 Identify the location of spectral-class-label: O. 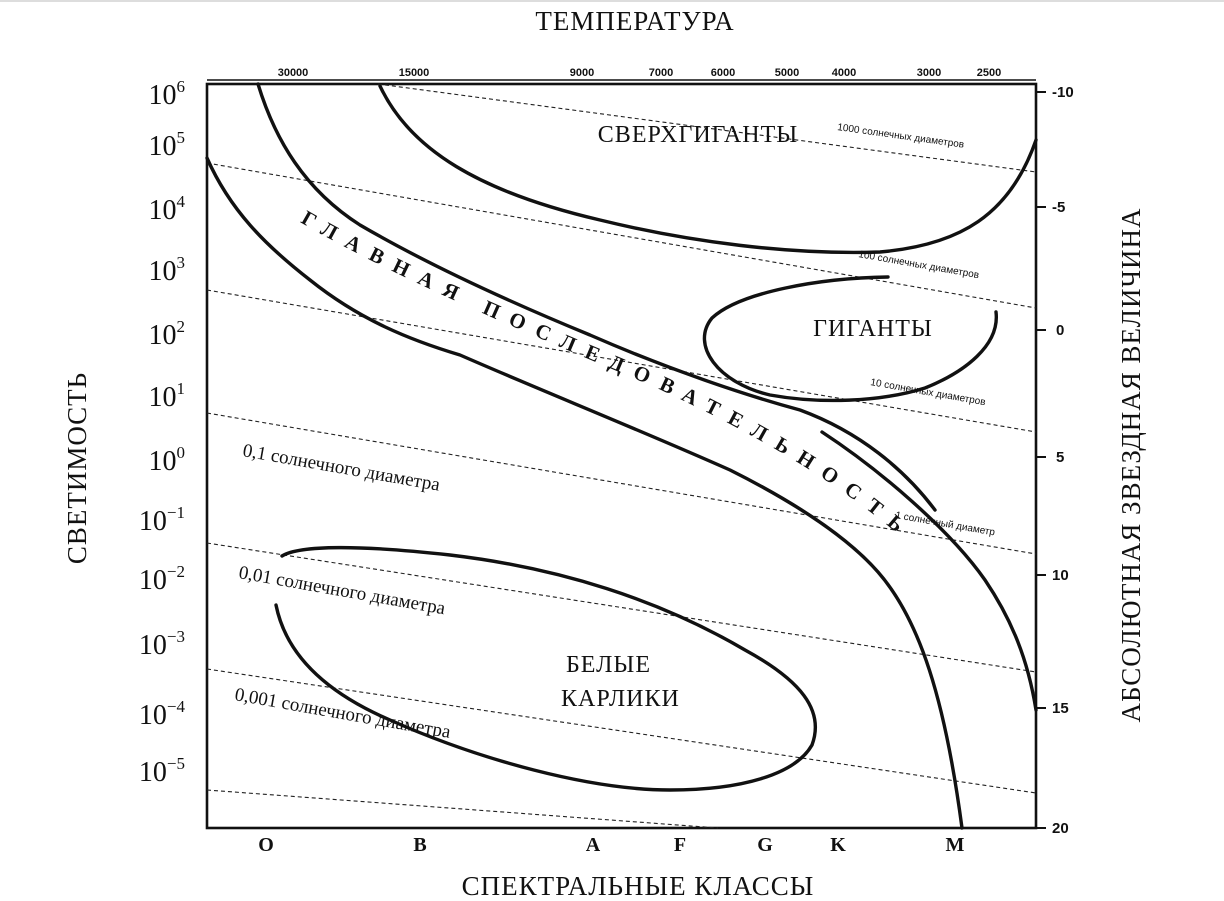
(266, 845).